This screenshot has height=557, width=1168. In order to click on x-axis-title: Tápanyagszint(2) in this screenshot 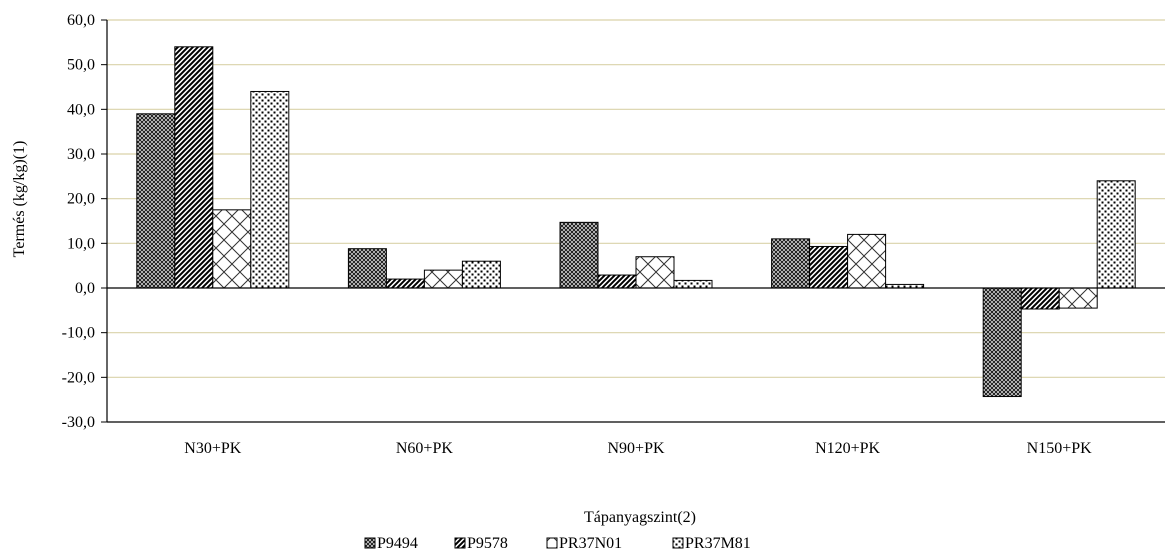, I will do `click(640, 517)`.